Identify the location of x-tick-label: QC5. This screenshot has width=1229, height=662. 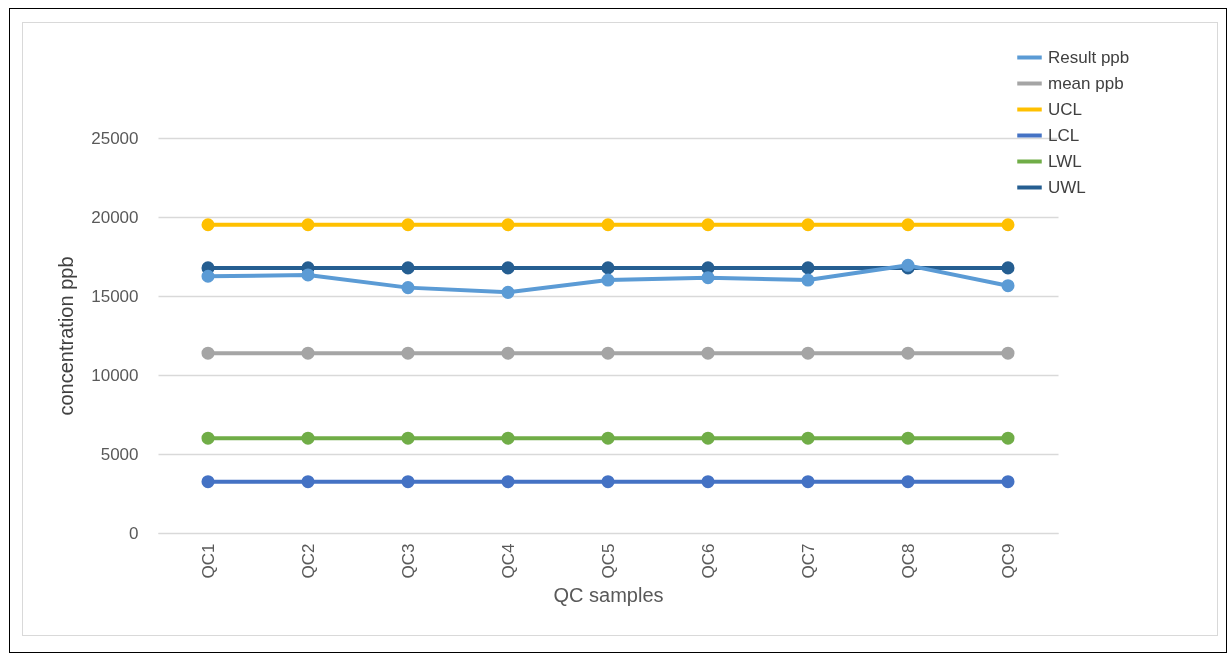
(608, 561).